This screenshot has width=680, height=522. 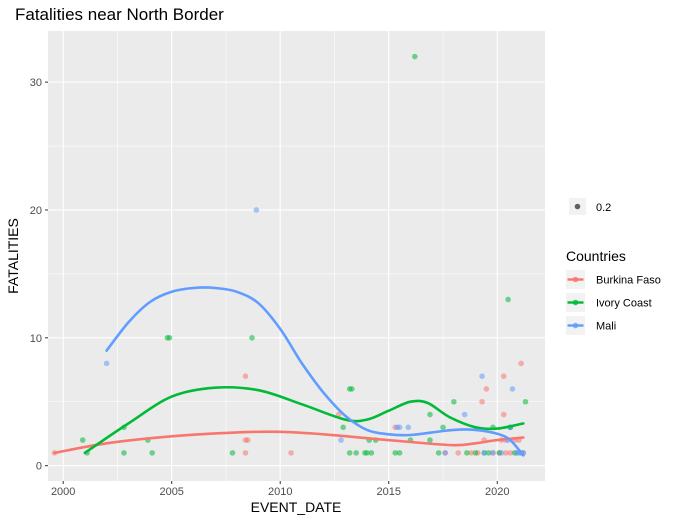 I want to click on x-tick-label: 2010, so click(x=280, y=492).